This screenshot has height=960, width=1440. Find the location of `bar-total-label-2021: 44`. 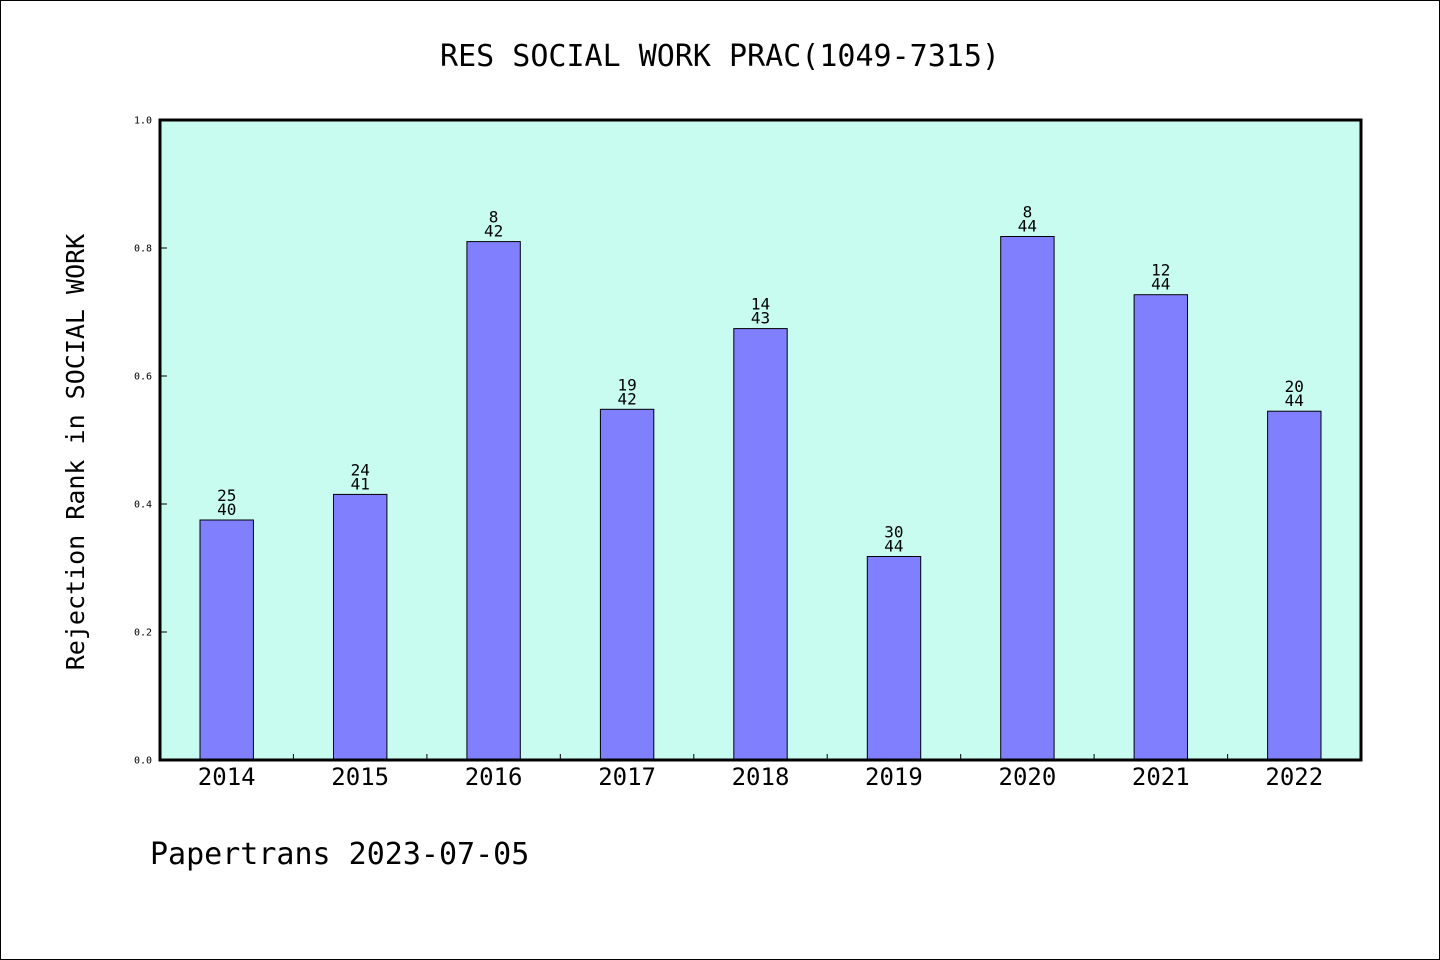

bar-total-label-2021: 44 is located at coordinates (1160, 284).